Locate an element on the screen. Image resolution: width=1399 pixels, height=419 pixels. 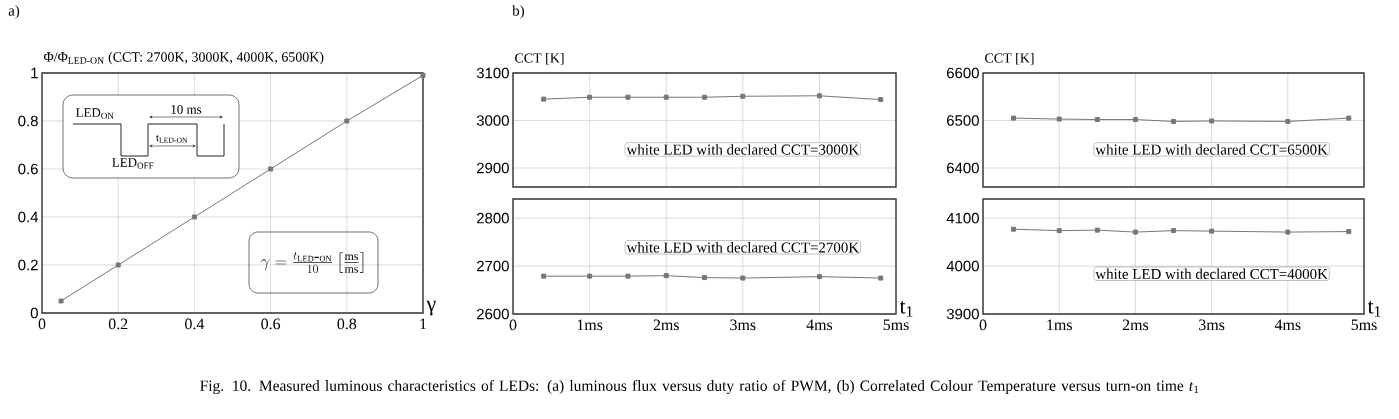
y-tick-label: 0.8 is located at coordinates (28, 121).